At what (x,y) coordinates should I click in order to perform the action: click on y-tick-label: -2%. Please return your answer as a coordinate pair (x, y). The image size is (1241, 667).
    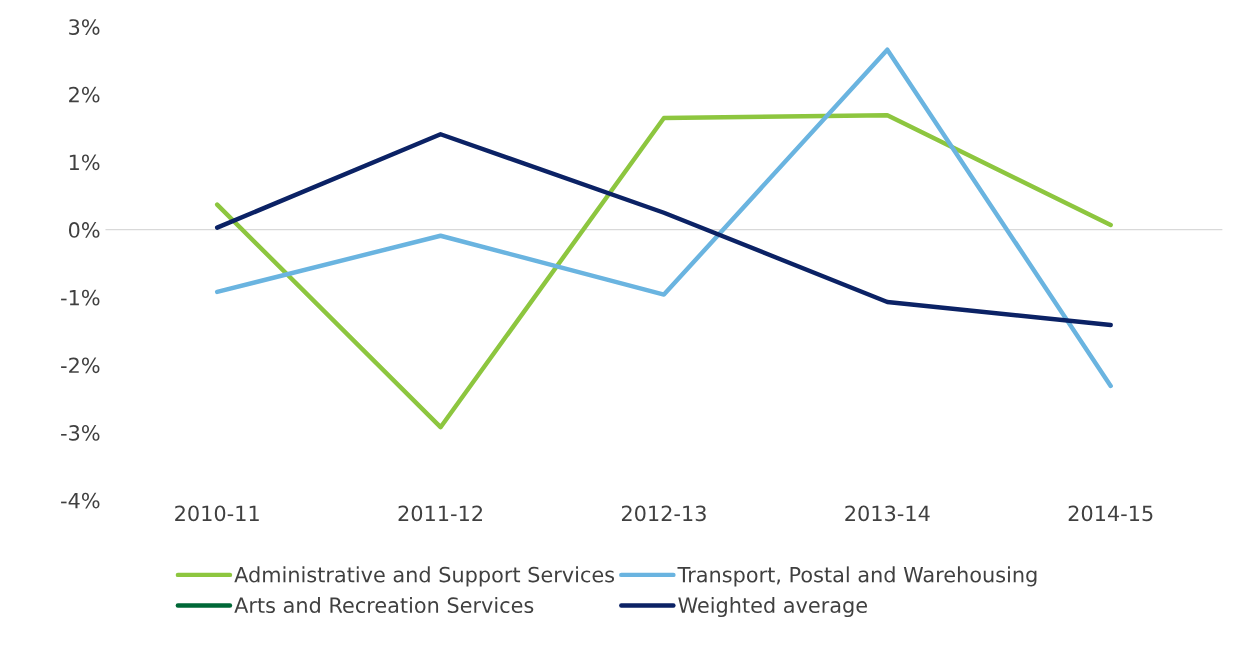
    Looking at the image, I should click on (80, 365).